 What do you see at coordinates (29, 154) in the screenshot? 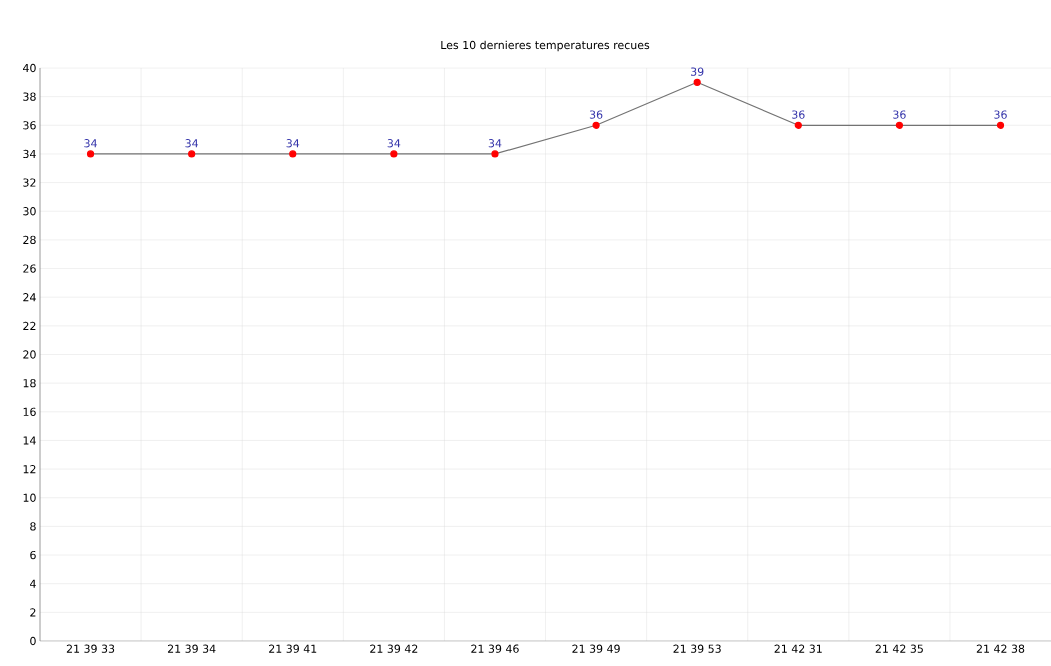
I see `y-tick-label: 34` at bounding box center [29, 154].